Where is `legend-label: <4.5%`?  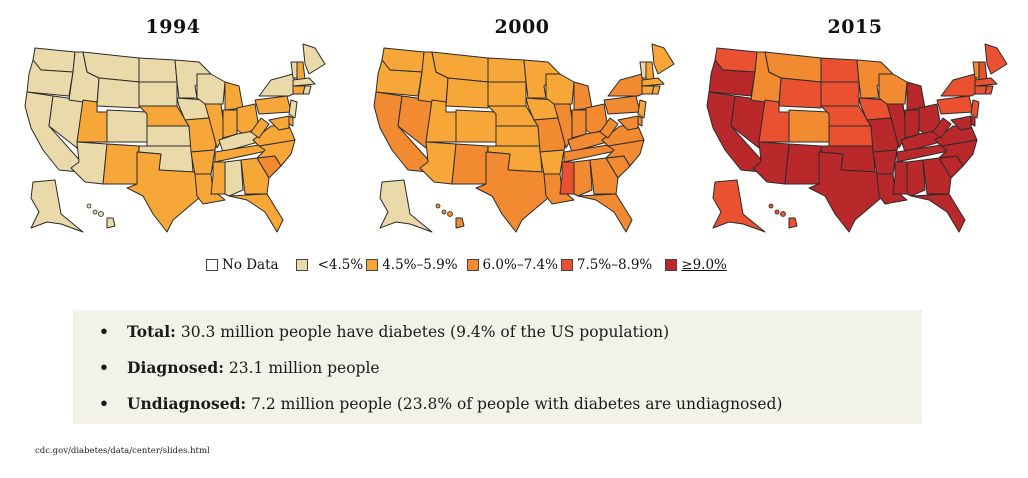 legend-label: <4.5% is located at coordinates (340, 265).